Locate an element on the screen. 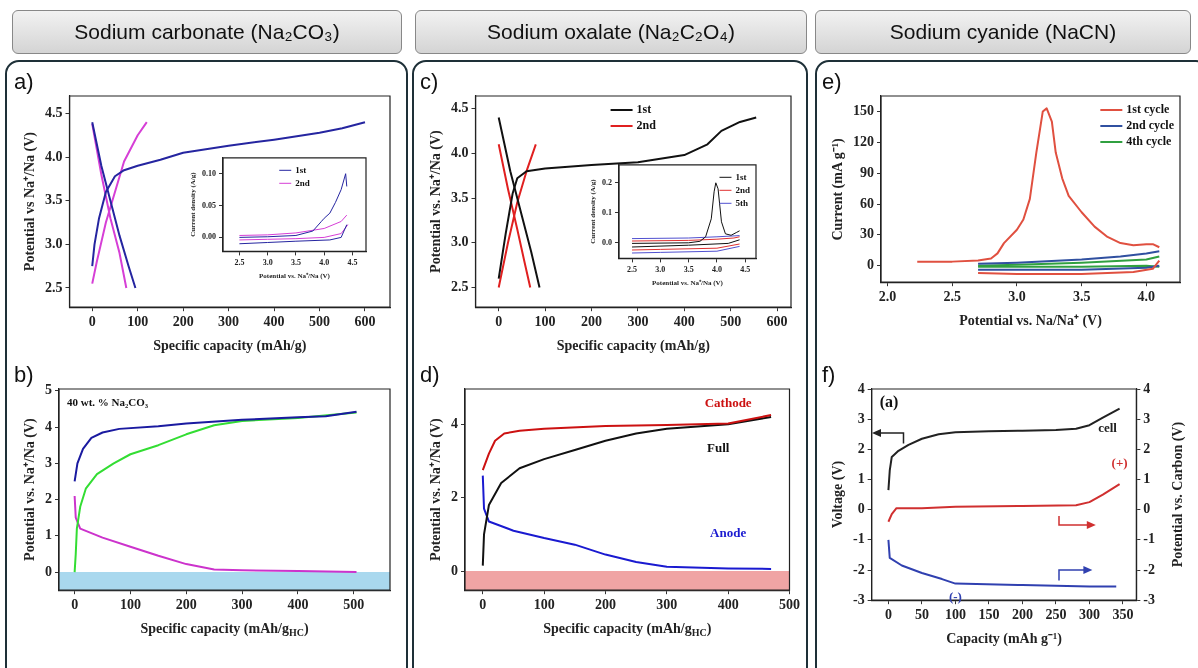  x-tick-label: 3.5 is located at coordinates (295, 263).